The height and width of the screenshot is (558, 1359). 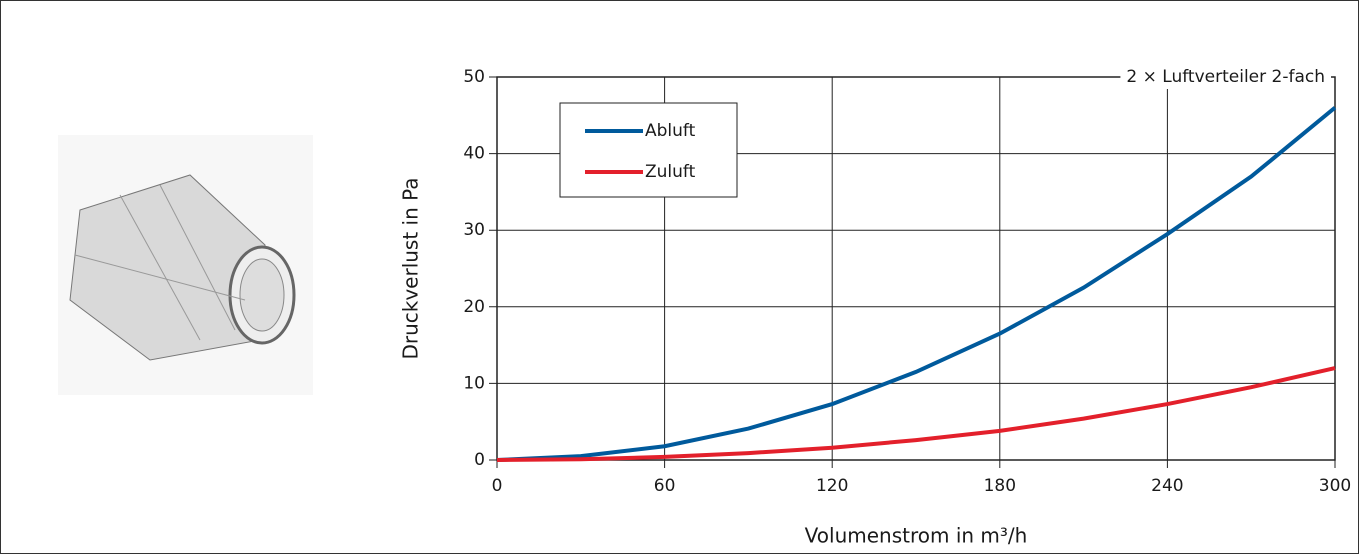 I want to click on y-tick-label: 40, so click(x=474, y=154).